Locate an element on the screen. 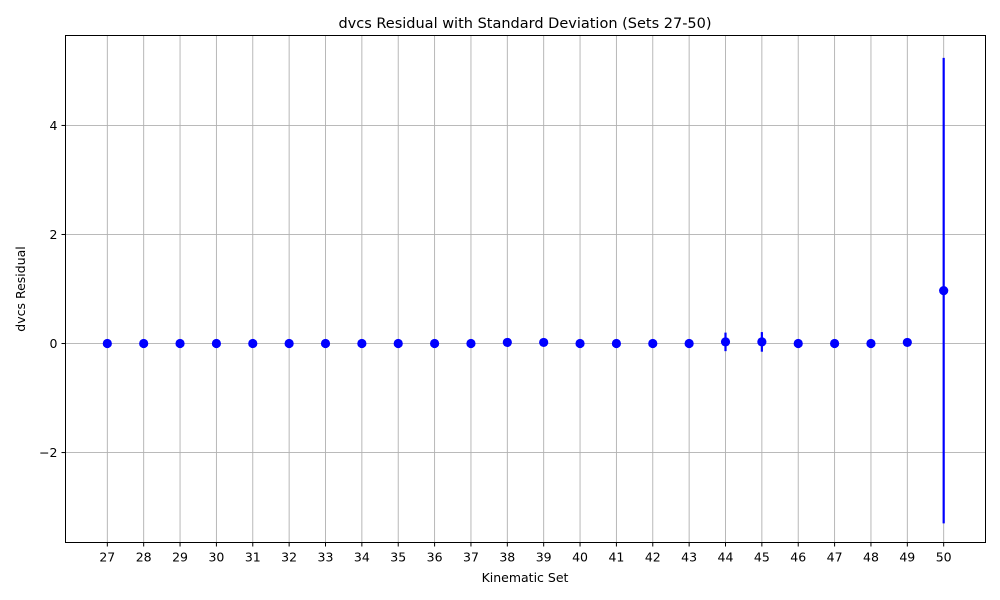  x-tick-label: 27 is located at coordinates (107, 557).